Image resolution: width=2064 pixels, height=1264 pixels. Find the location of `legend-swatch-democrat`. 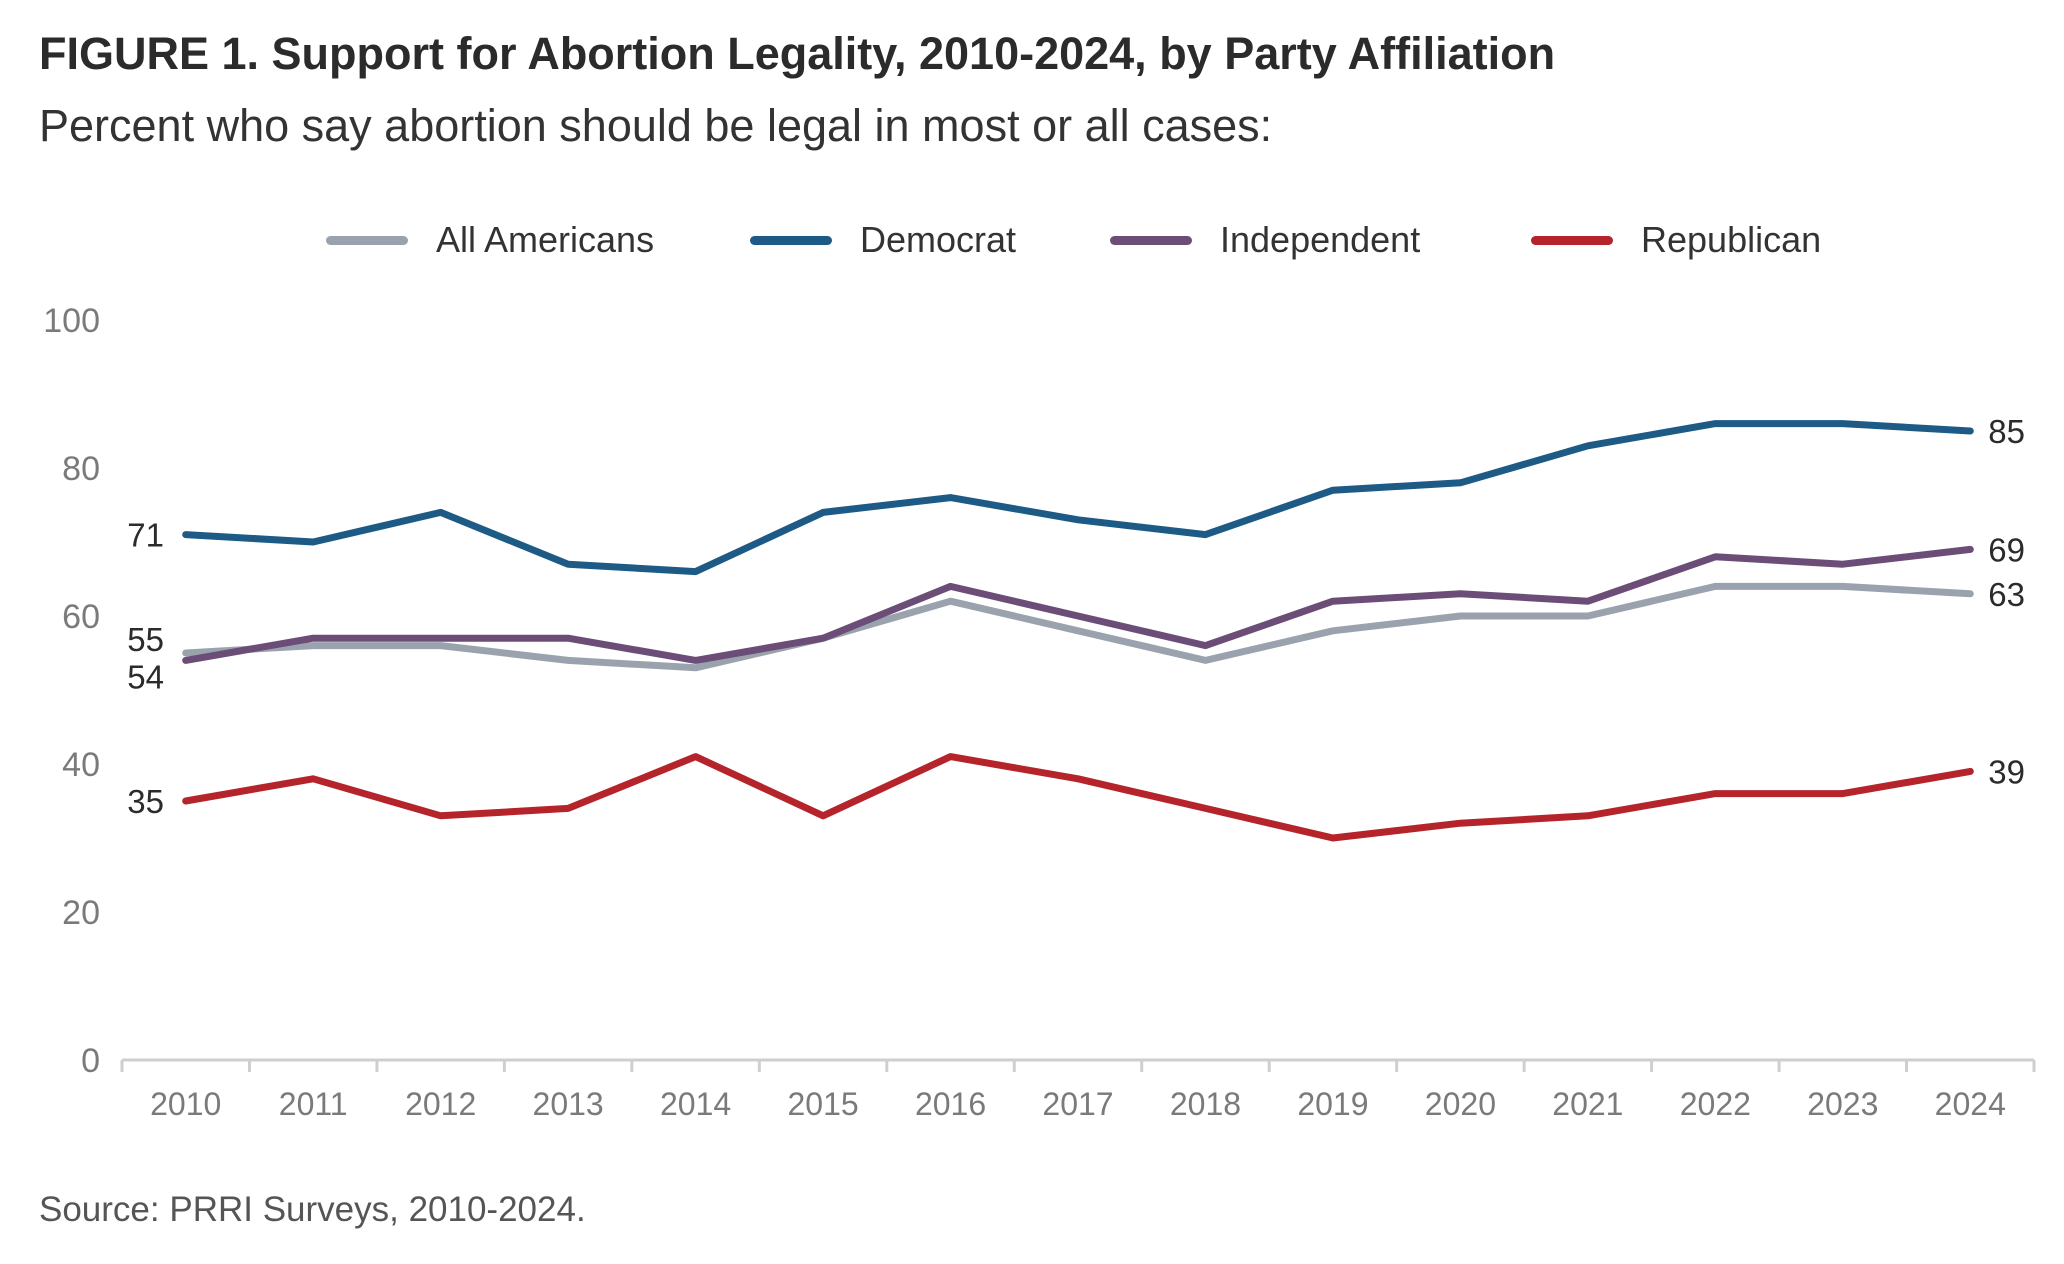

legend-swatch-democrat is located at coordinates (791, 240).